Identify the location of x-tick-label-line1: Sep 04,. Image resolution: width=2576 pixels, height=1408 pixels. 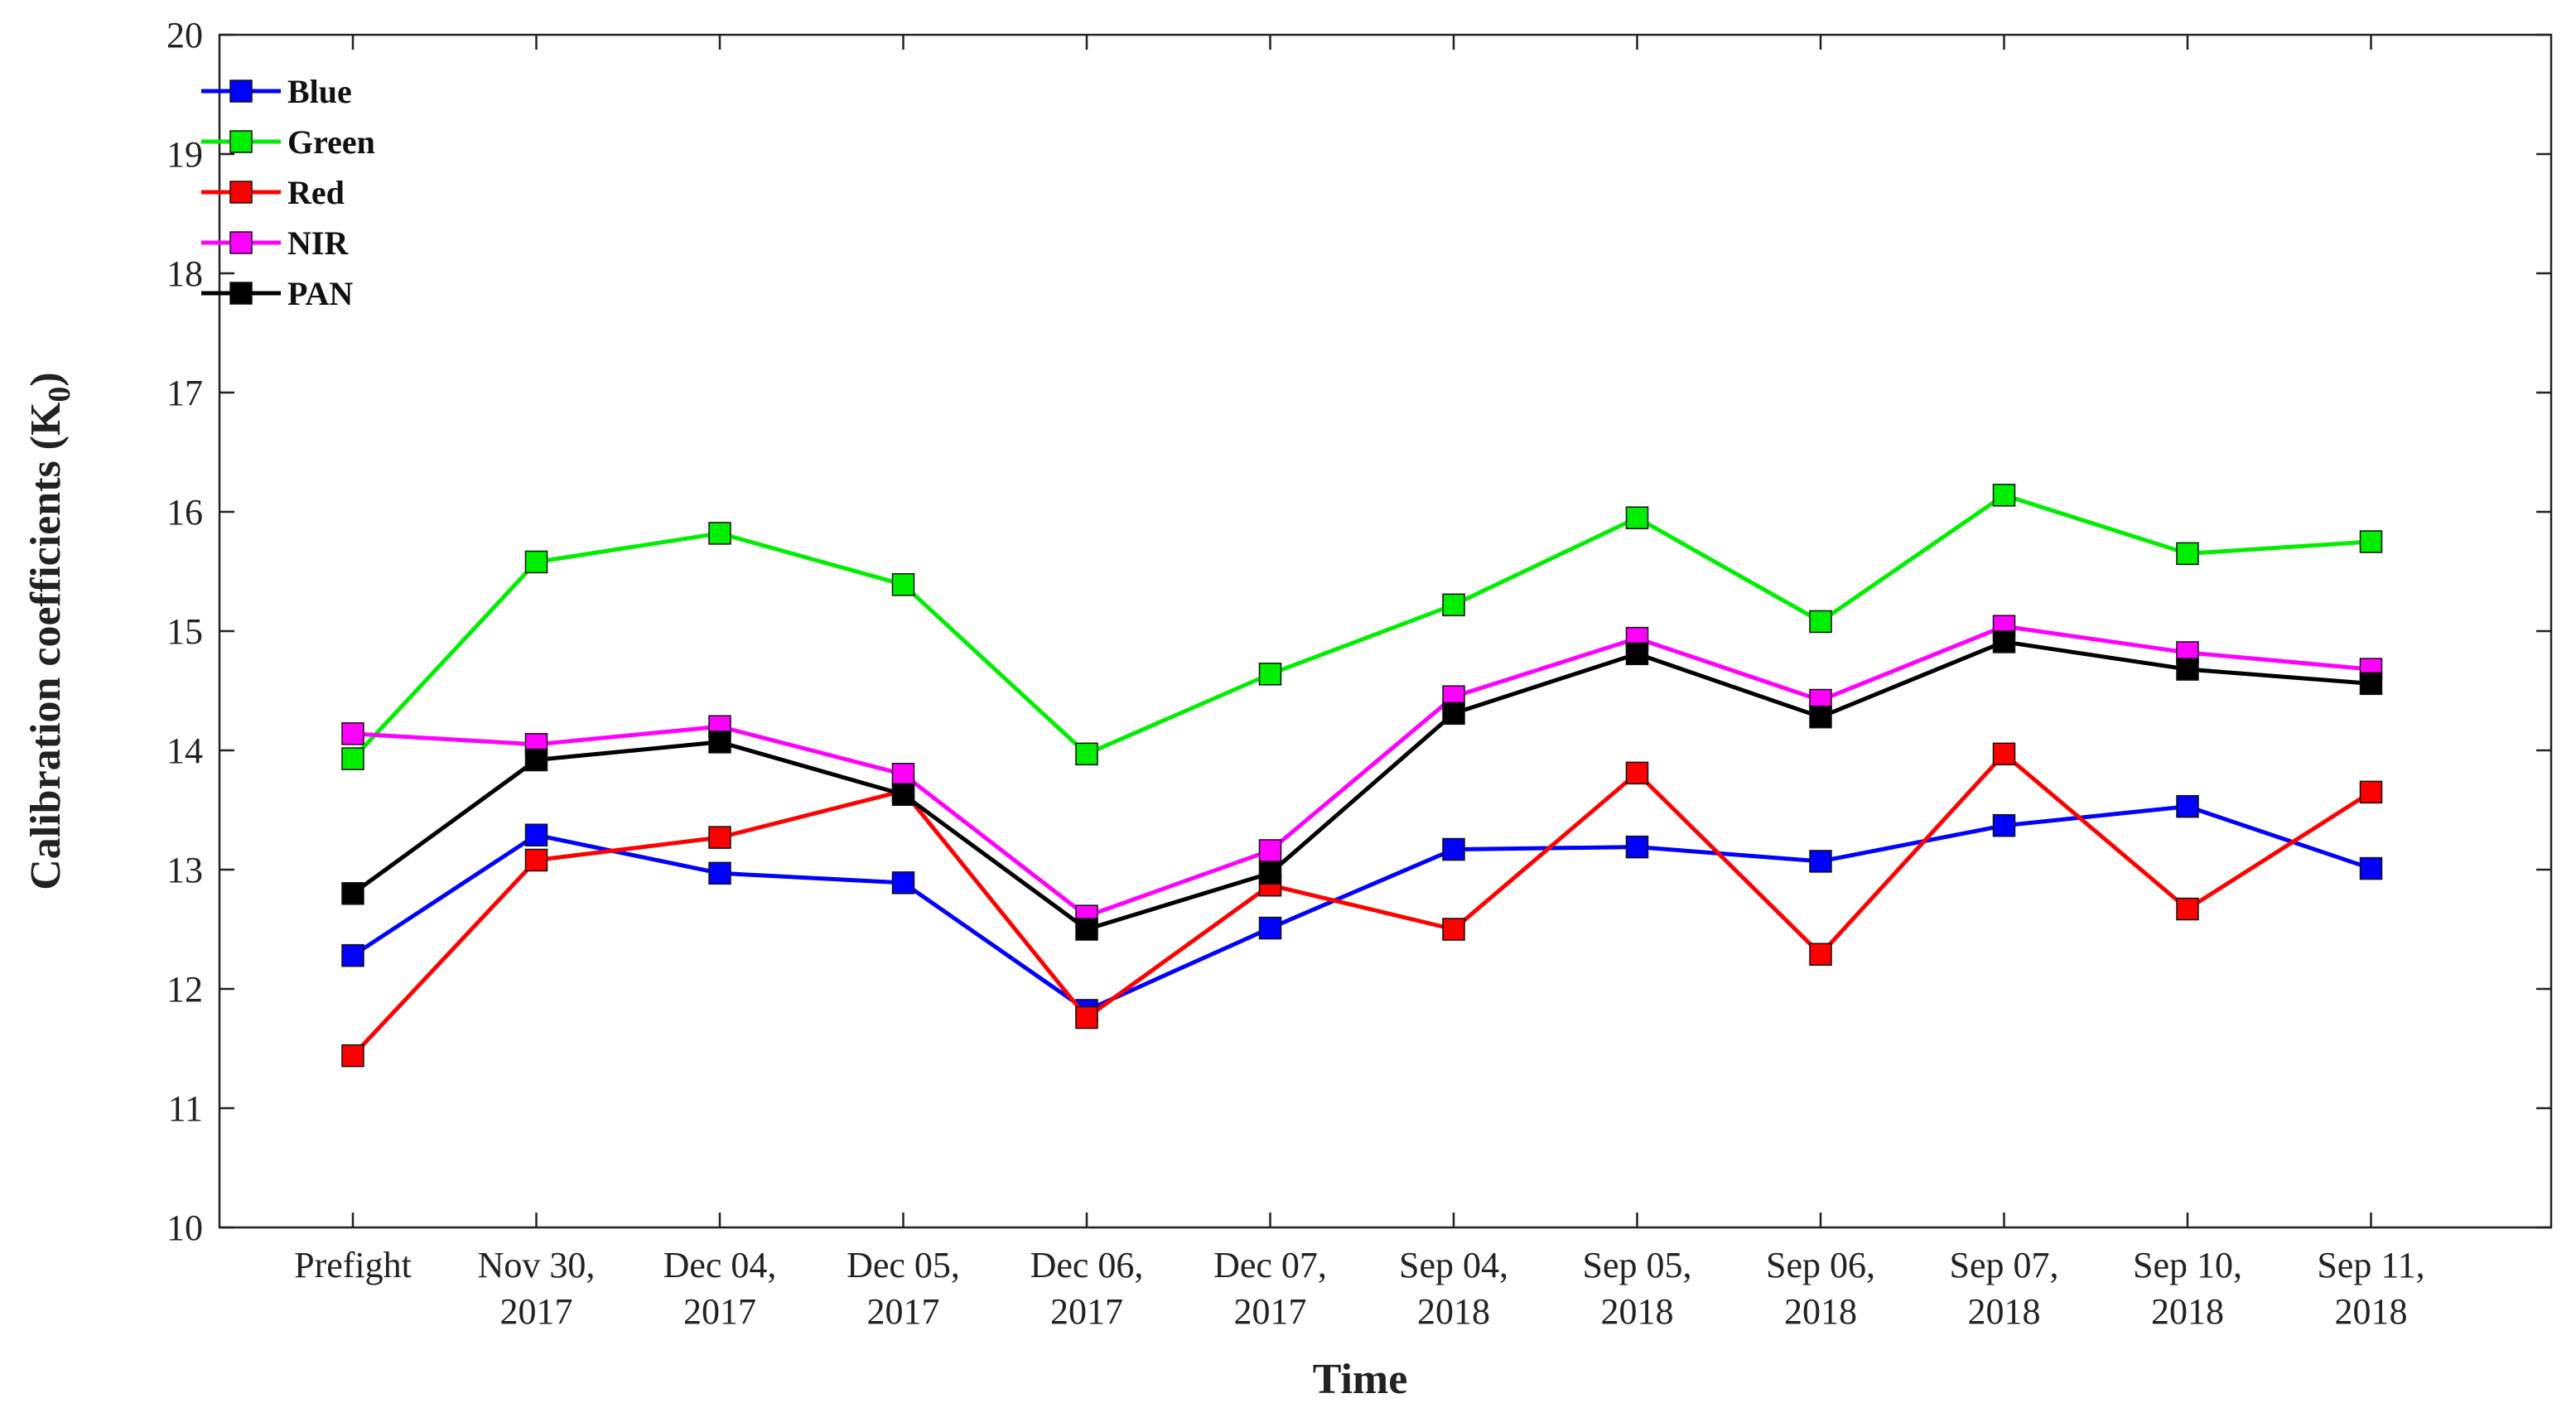
(1454, 1265).